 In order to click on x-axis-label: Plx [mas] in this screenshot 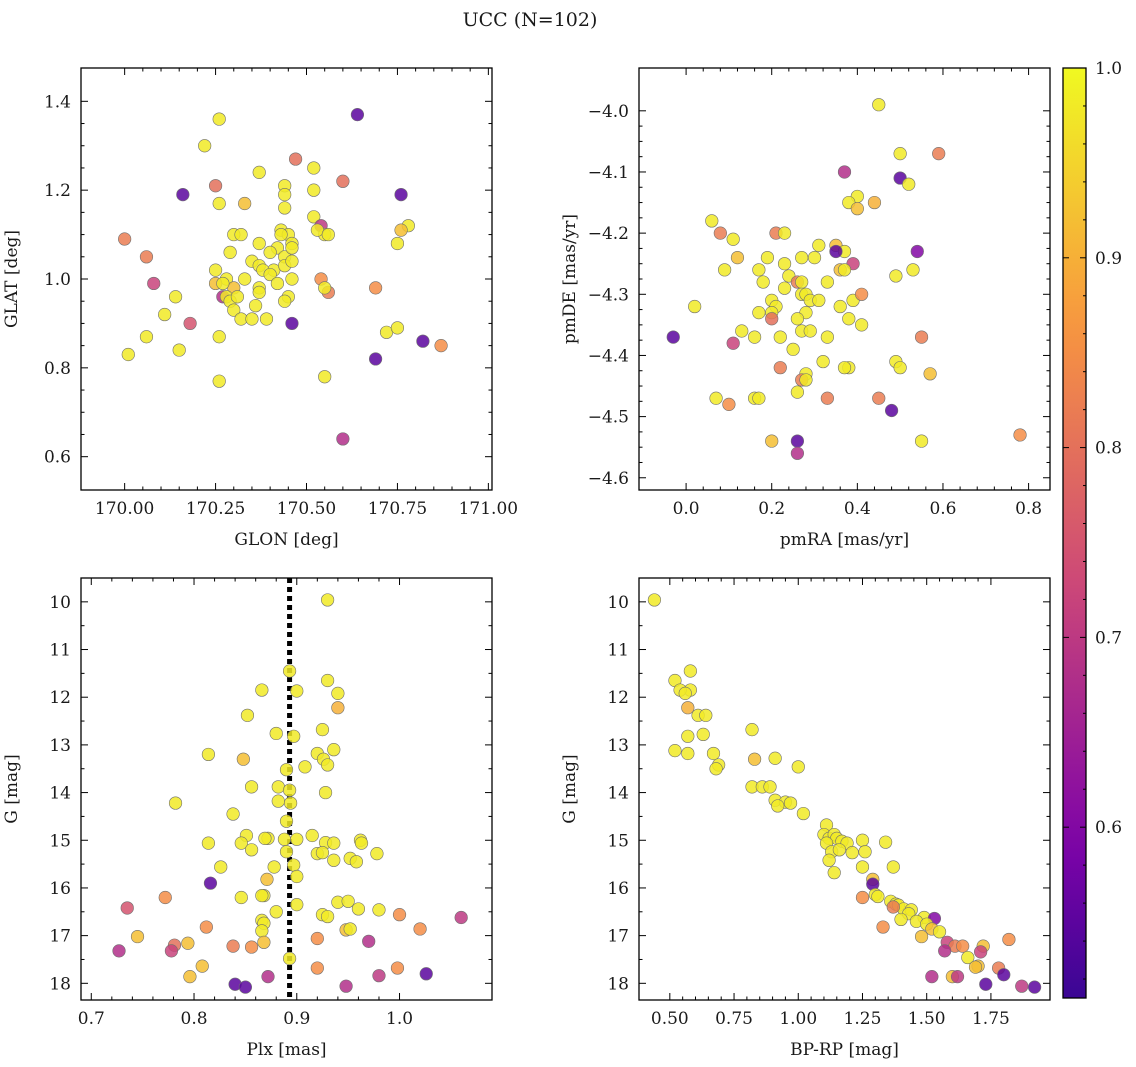, I will do `click(286, 1050)`.